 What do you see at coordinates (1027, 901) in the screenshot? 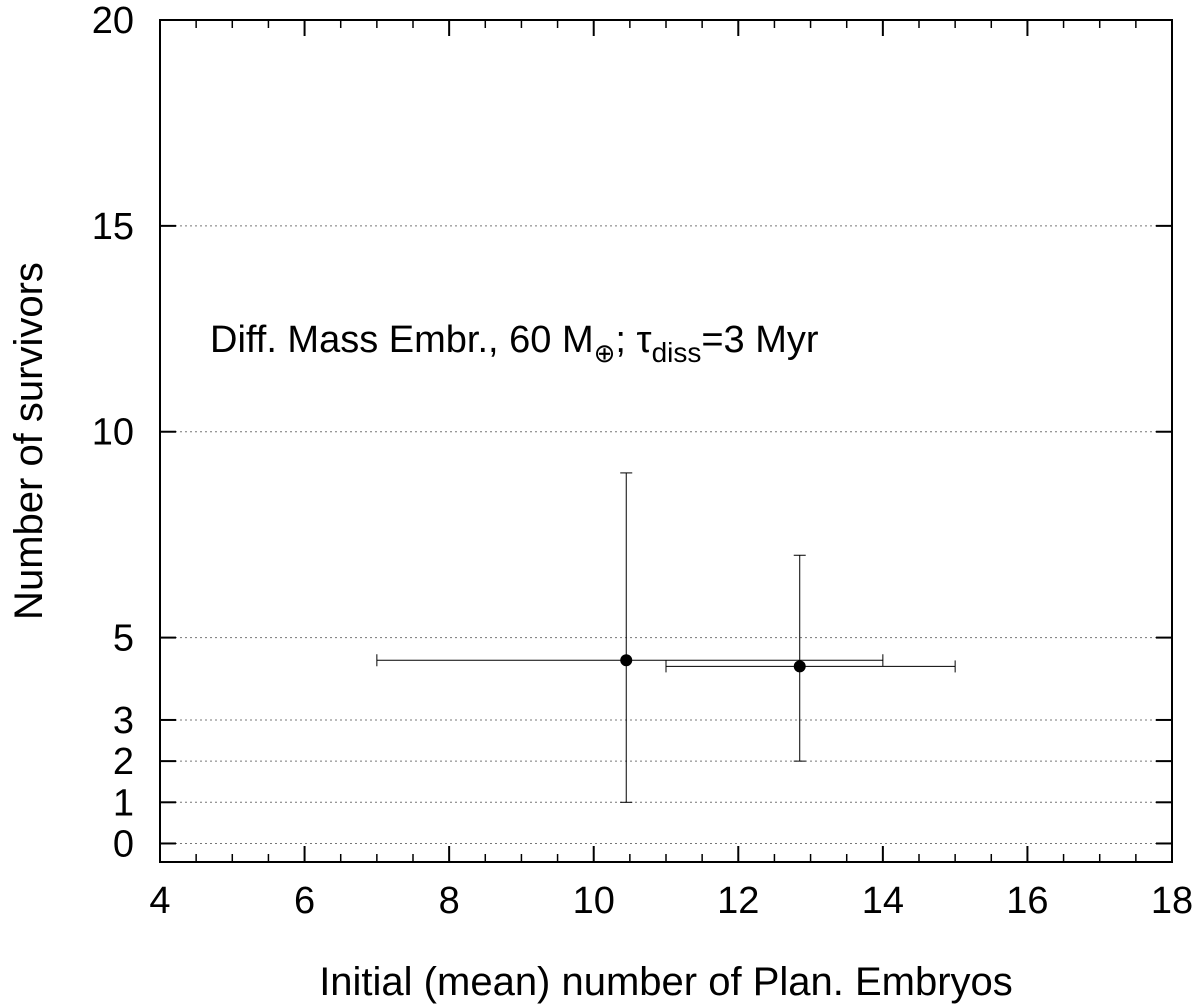
I see `x-tick-label: 16` at bounding box center [1027, 901].